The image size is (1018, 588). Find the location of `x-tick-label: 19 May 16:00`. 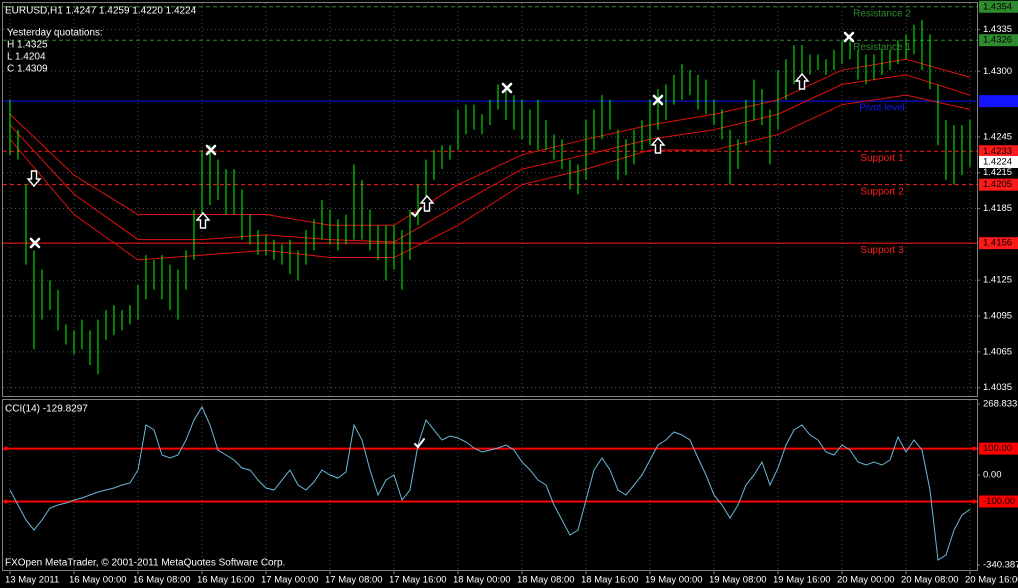

x-tick-label: 19 May 16:00 is located at coordinates (802, 580).